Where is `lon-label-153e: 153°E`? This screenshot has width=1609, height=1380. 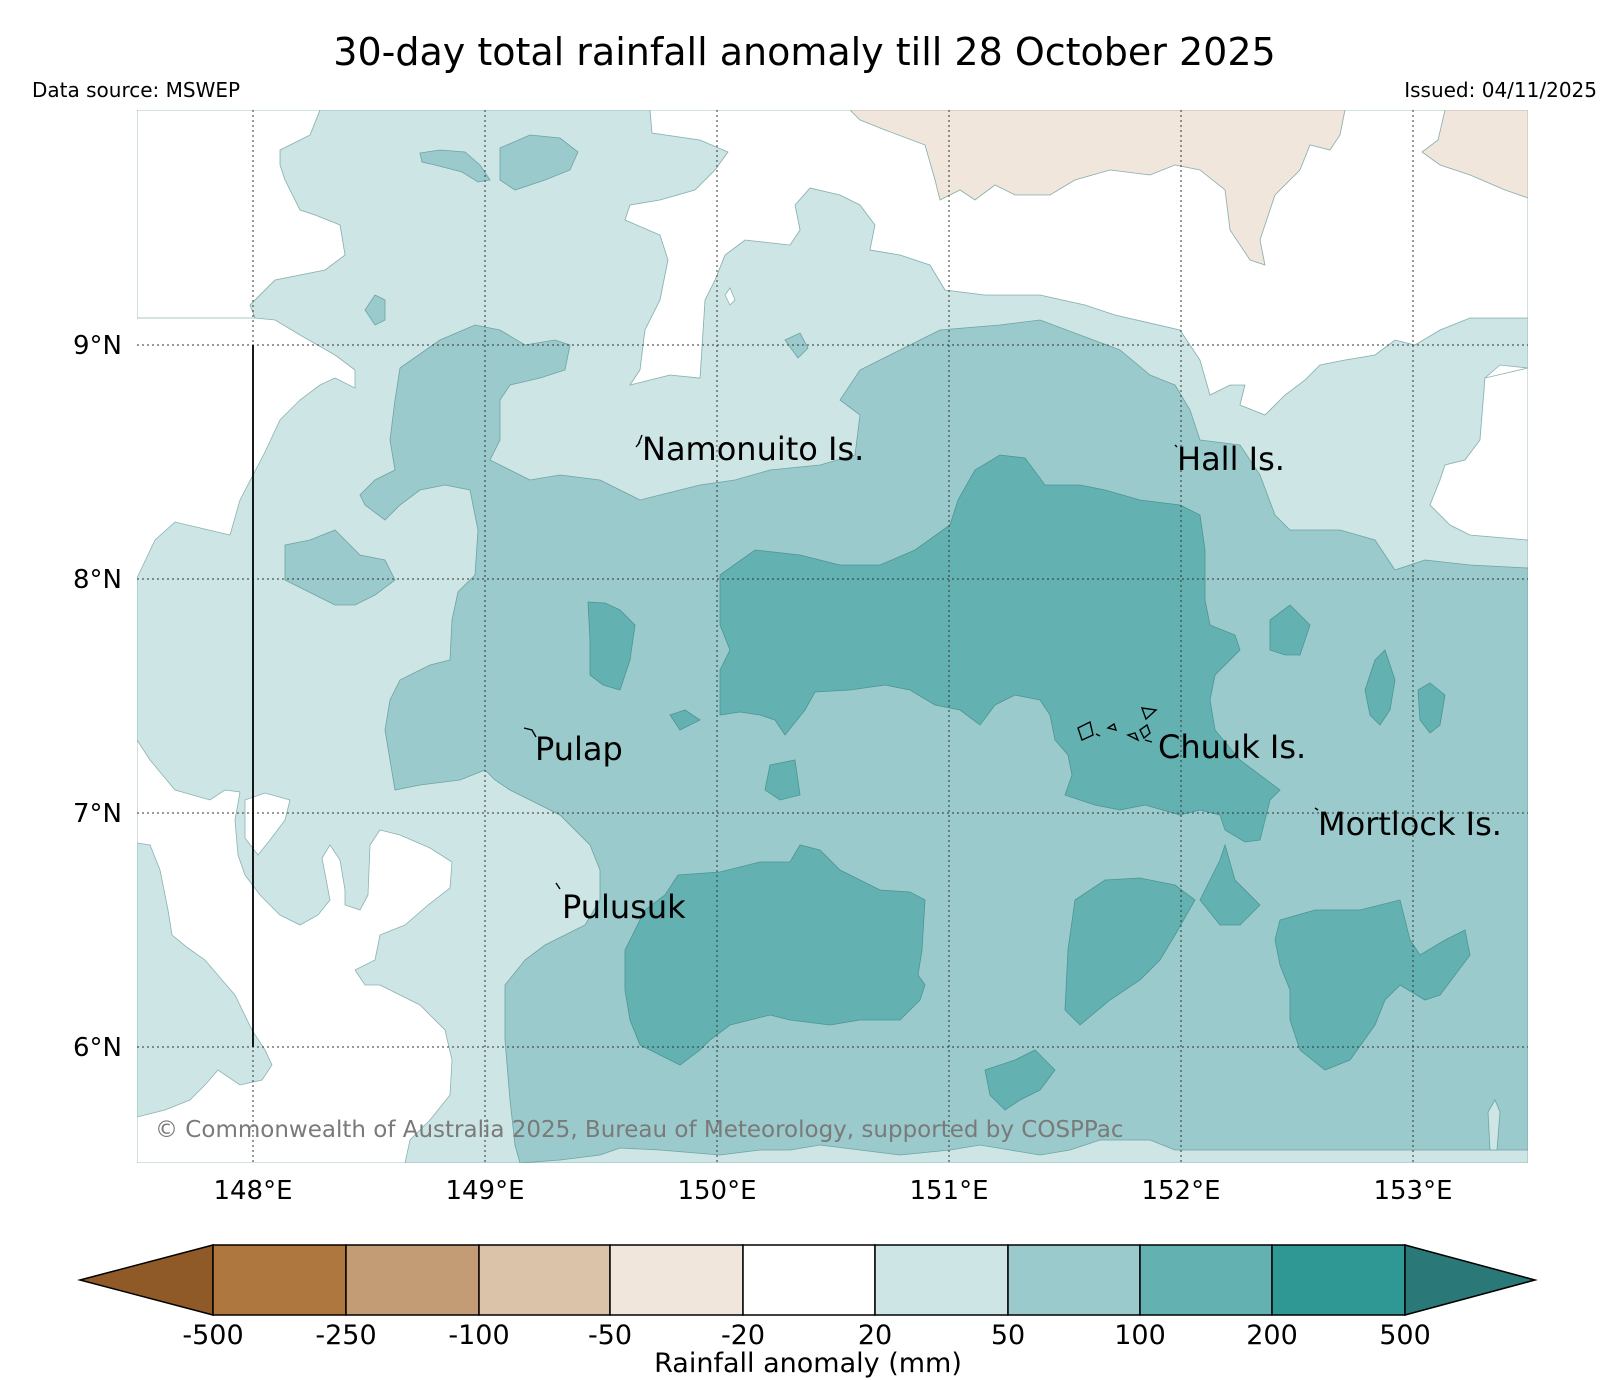
lon-label-153e: 153°E is located at coordinates (1412, 1191).